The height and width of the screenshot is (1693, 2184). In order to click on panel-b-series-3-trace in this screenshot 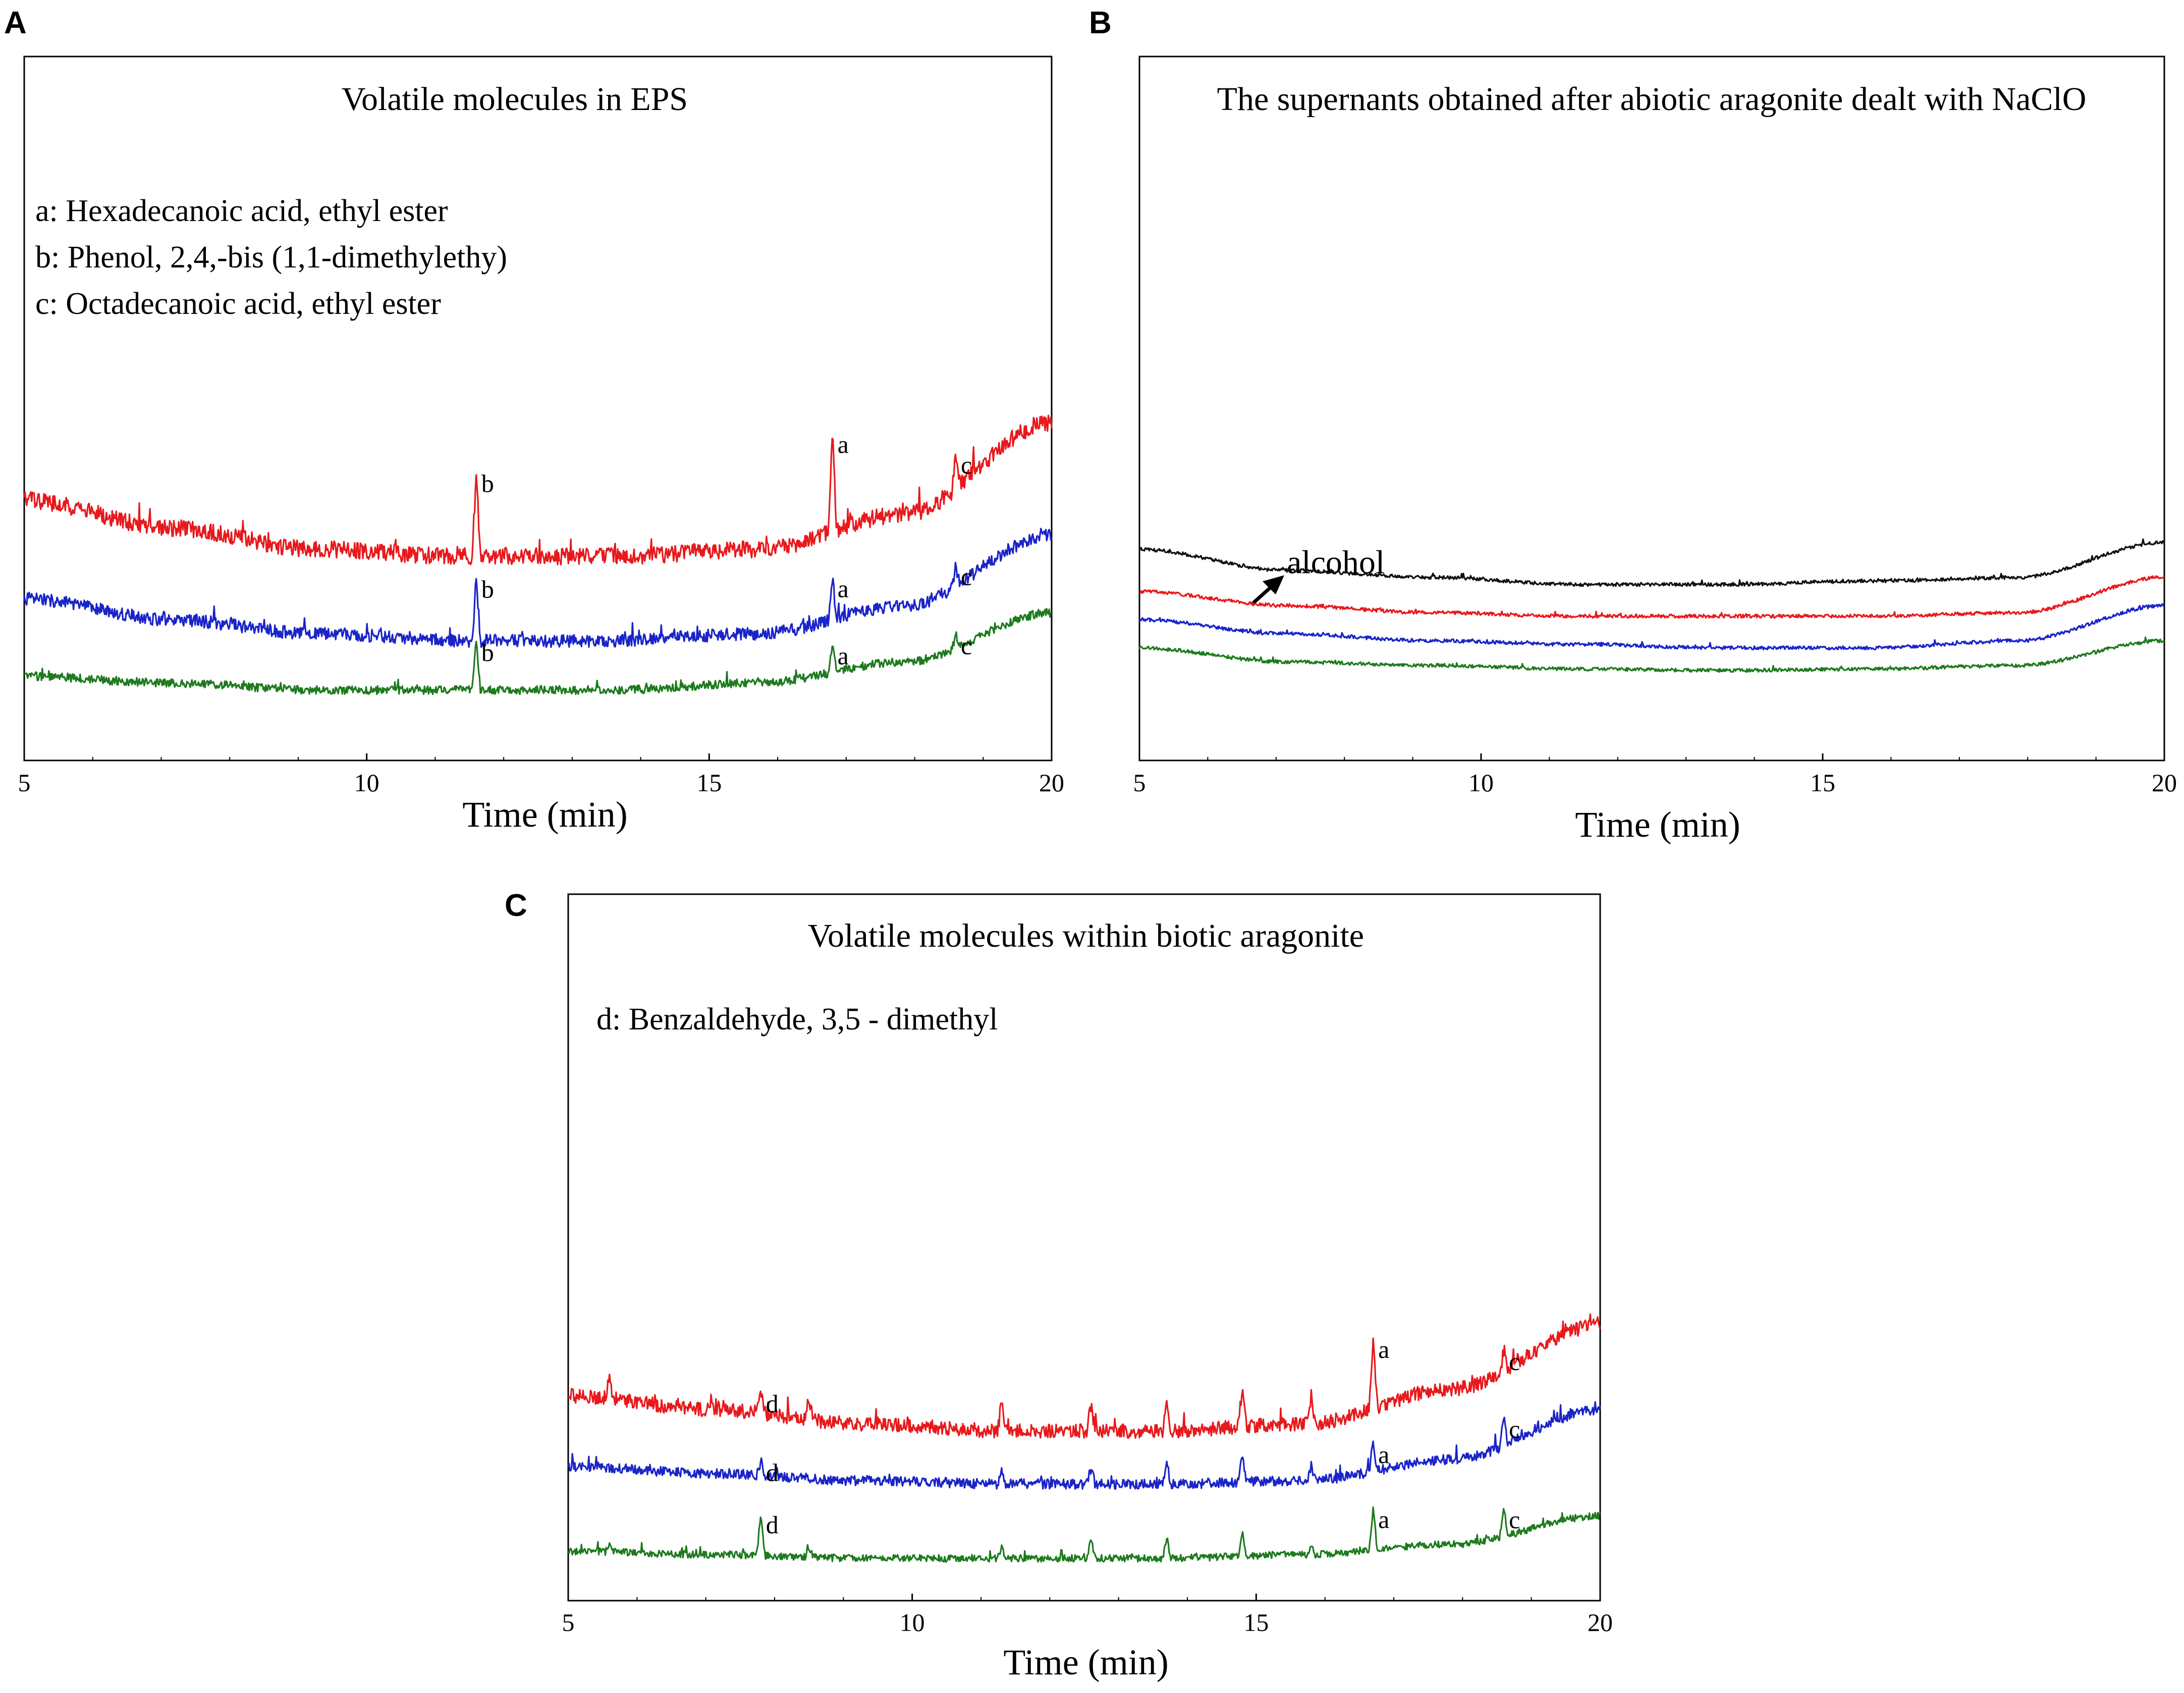, I will do `click(1651, 626)`.